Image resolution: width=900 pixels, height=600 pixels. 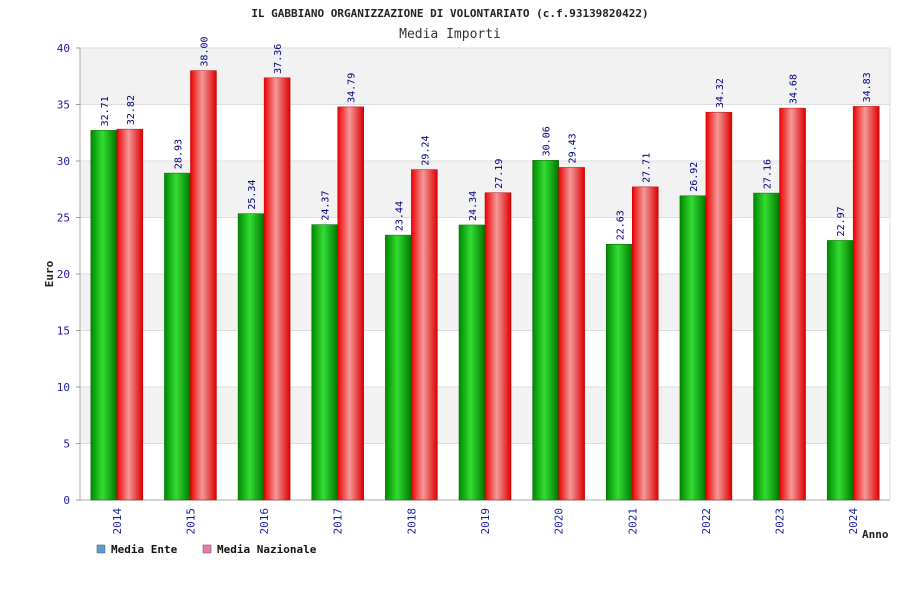 I want to click on value-label: 23.44, so click(x=399, y=216).